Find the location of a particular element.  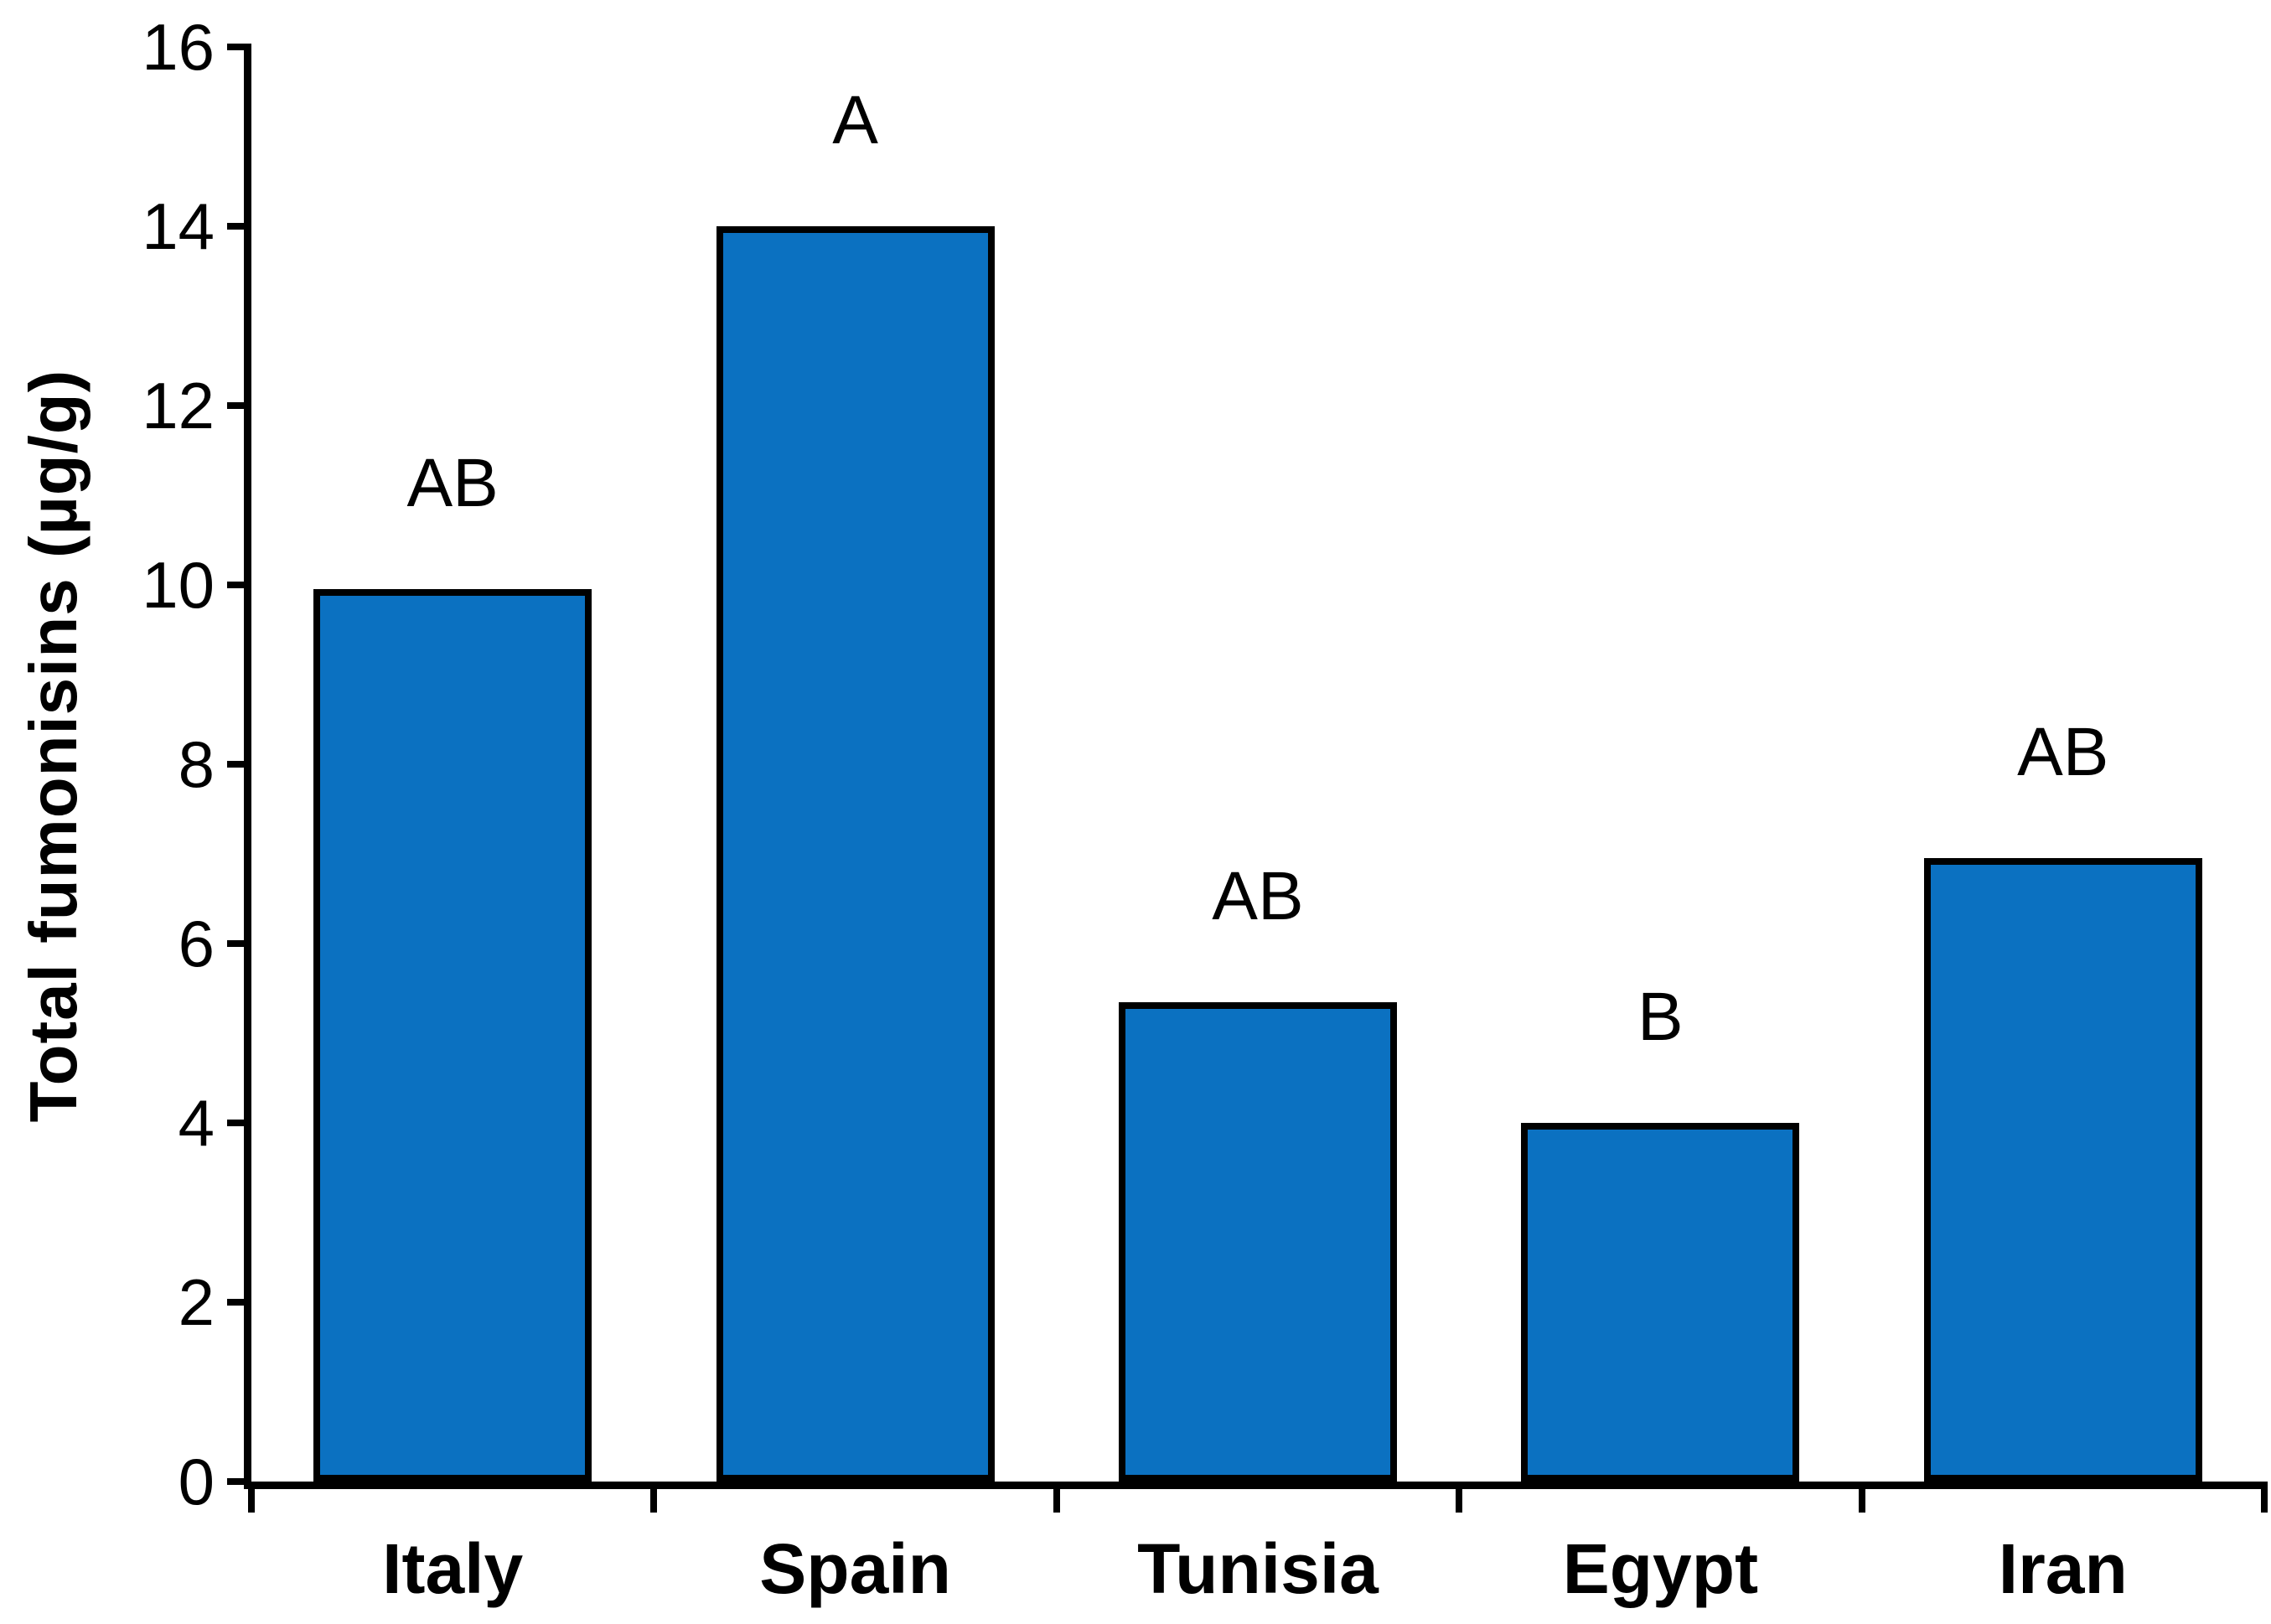

category-label-tunisia: Tunisia is located at coordinates (1258, 1568).